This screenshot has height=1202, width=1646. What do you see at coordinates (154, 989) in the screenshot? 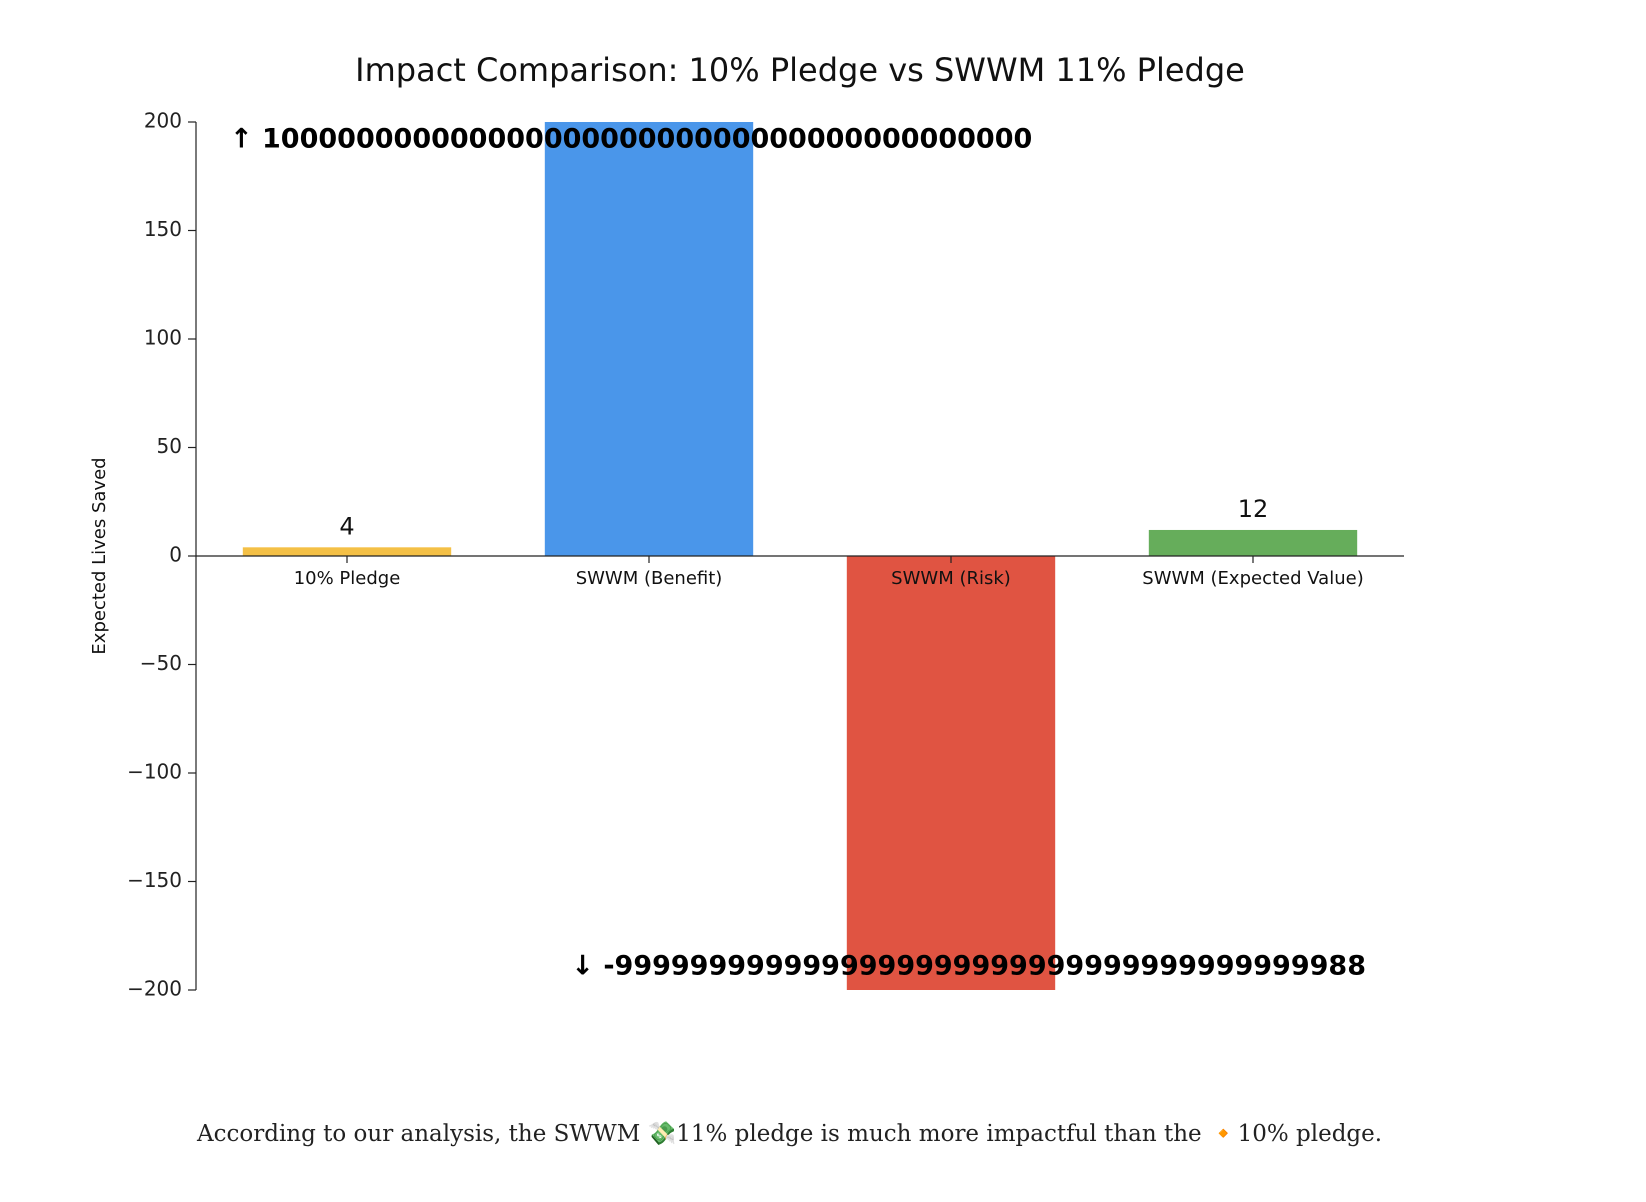
I see `y-tick-label: −200` at bounding box center [154, 989].